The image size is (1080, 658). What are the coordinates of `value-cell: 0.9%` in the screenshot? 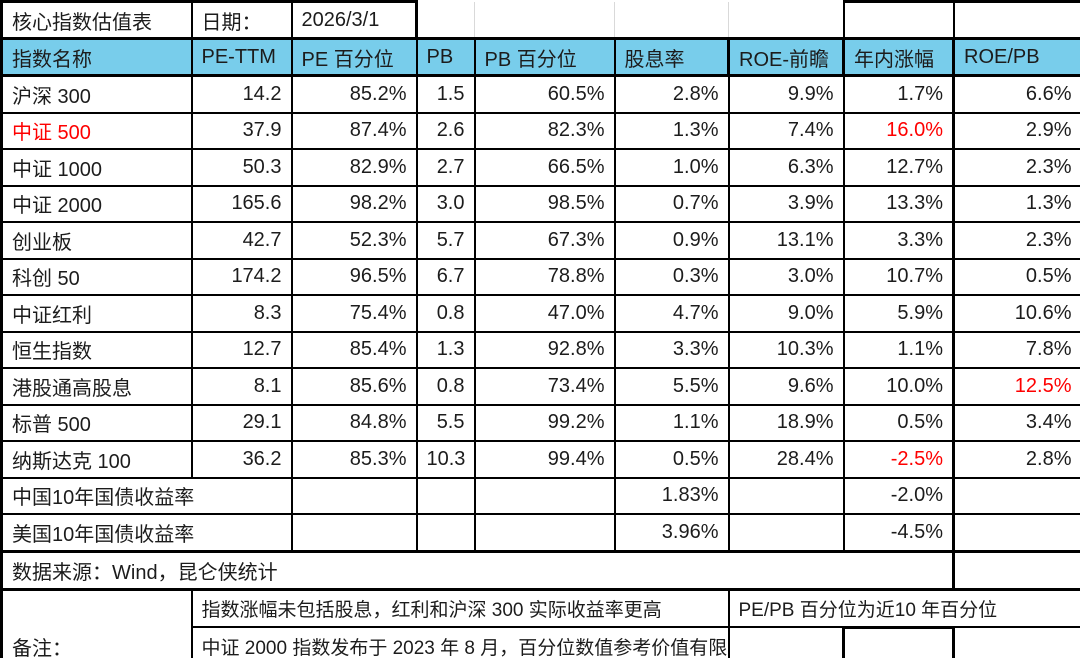 It's located at (671, 240).